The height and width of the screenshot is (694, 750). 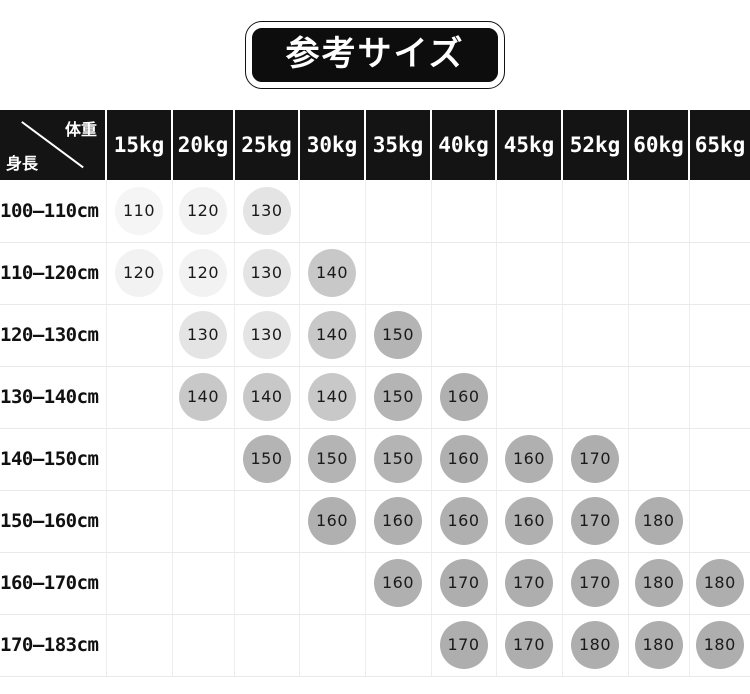 What do you see at coordinates (53, 459) in the screenshot?
I see `row-header-5: 140—150cm` at bounding box center [53, 459].